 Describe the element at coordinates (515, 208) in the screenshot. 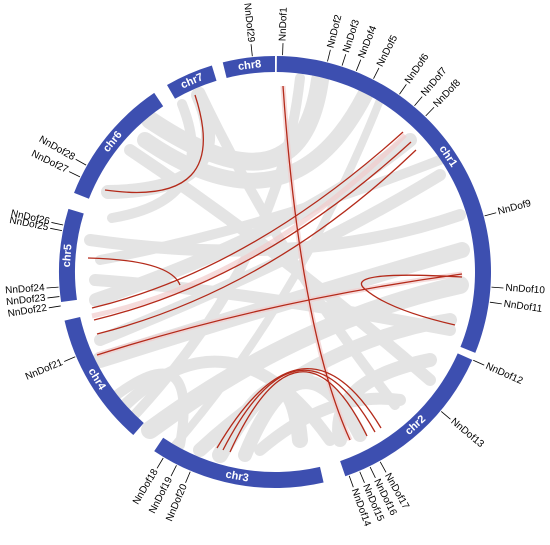

I see `gene-label: NnDof9` at that location.